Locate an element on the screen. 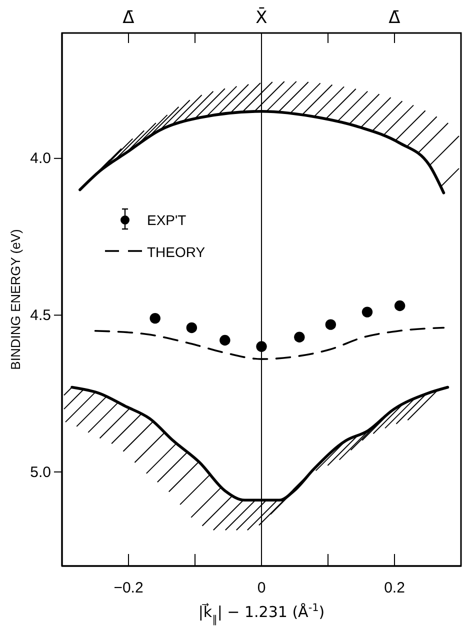 This screenshot has height=629, width=463. x-tick-label: −0.2 is located at coordinates (129, 588).